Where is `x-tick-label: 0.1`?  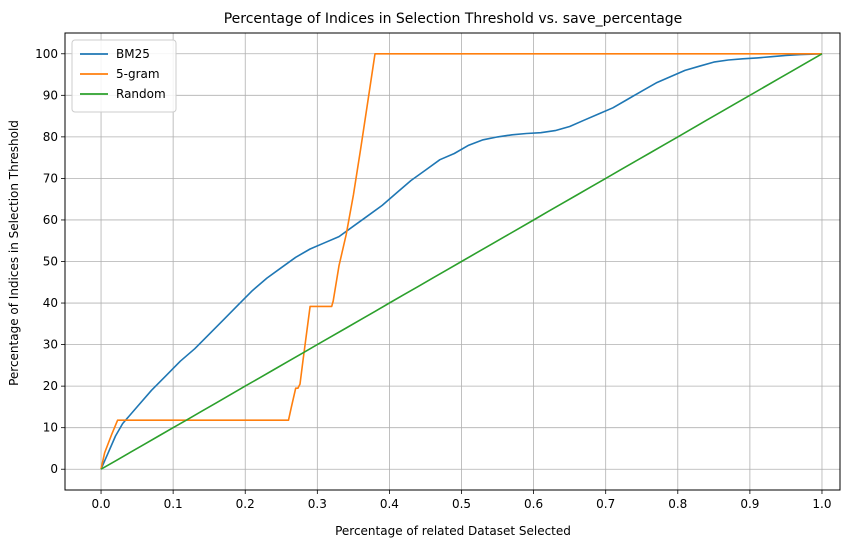
x-tick-label: 0.1 is located at coordinates (173, 504).